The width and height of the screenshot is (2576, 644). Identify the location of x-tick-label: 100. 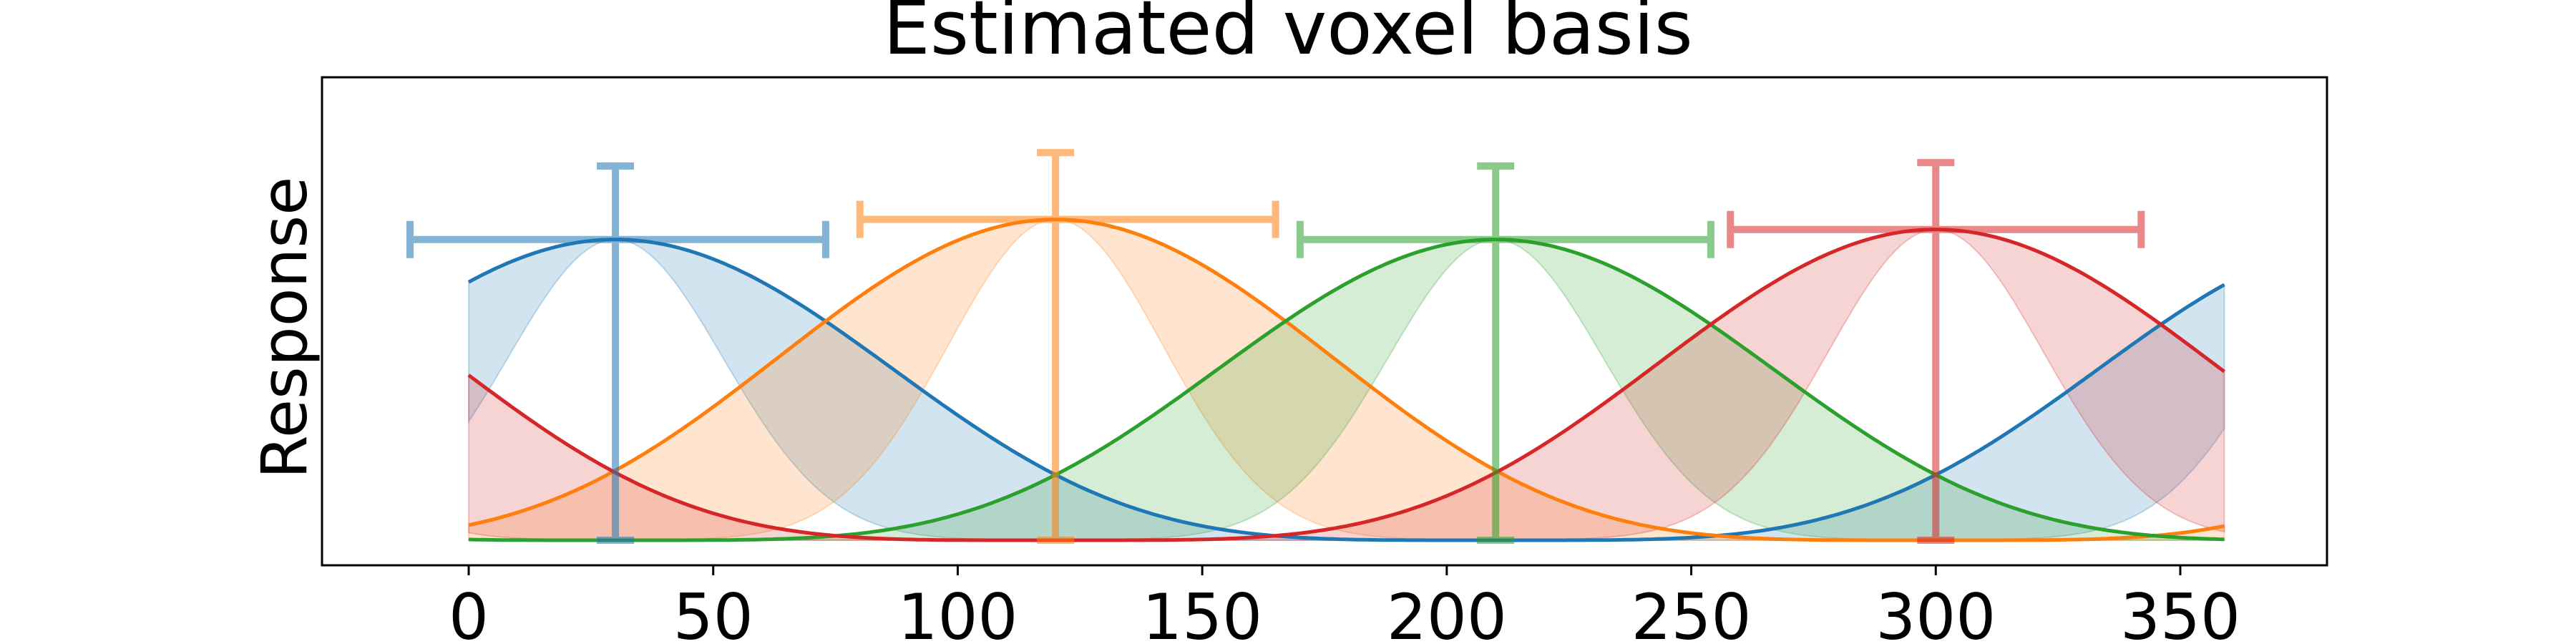
(957, 612).